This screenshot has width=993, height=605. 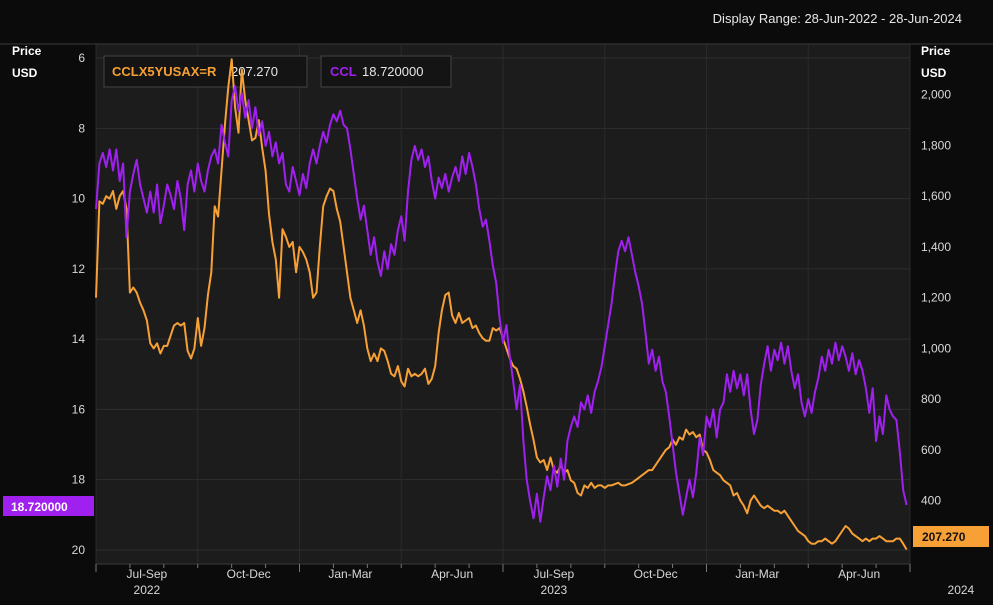 I want to click on legend: CCLX5YUSAX=R 207.270 CCL 18.720000, so click(x=277, y=71).